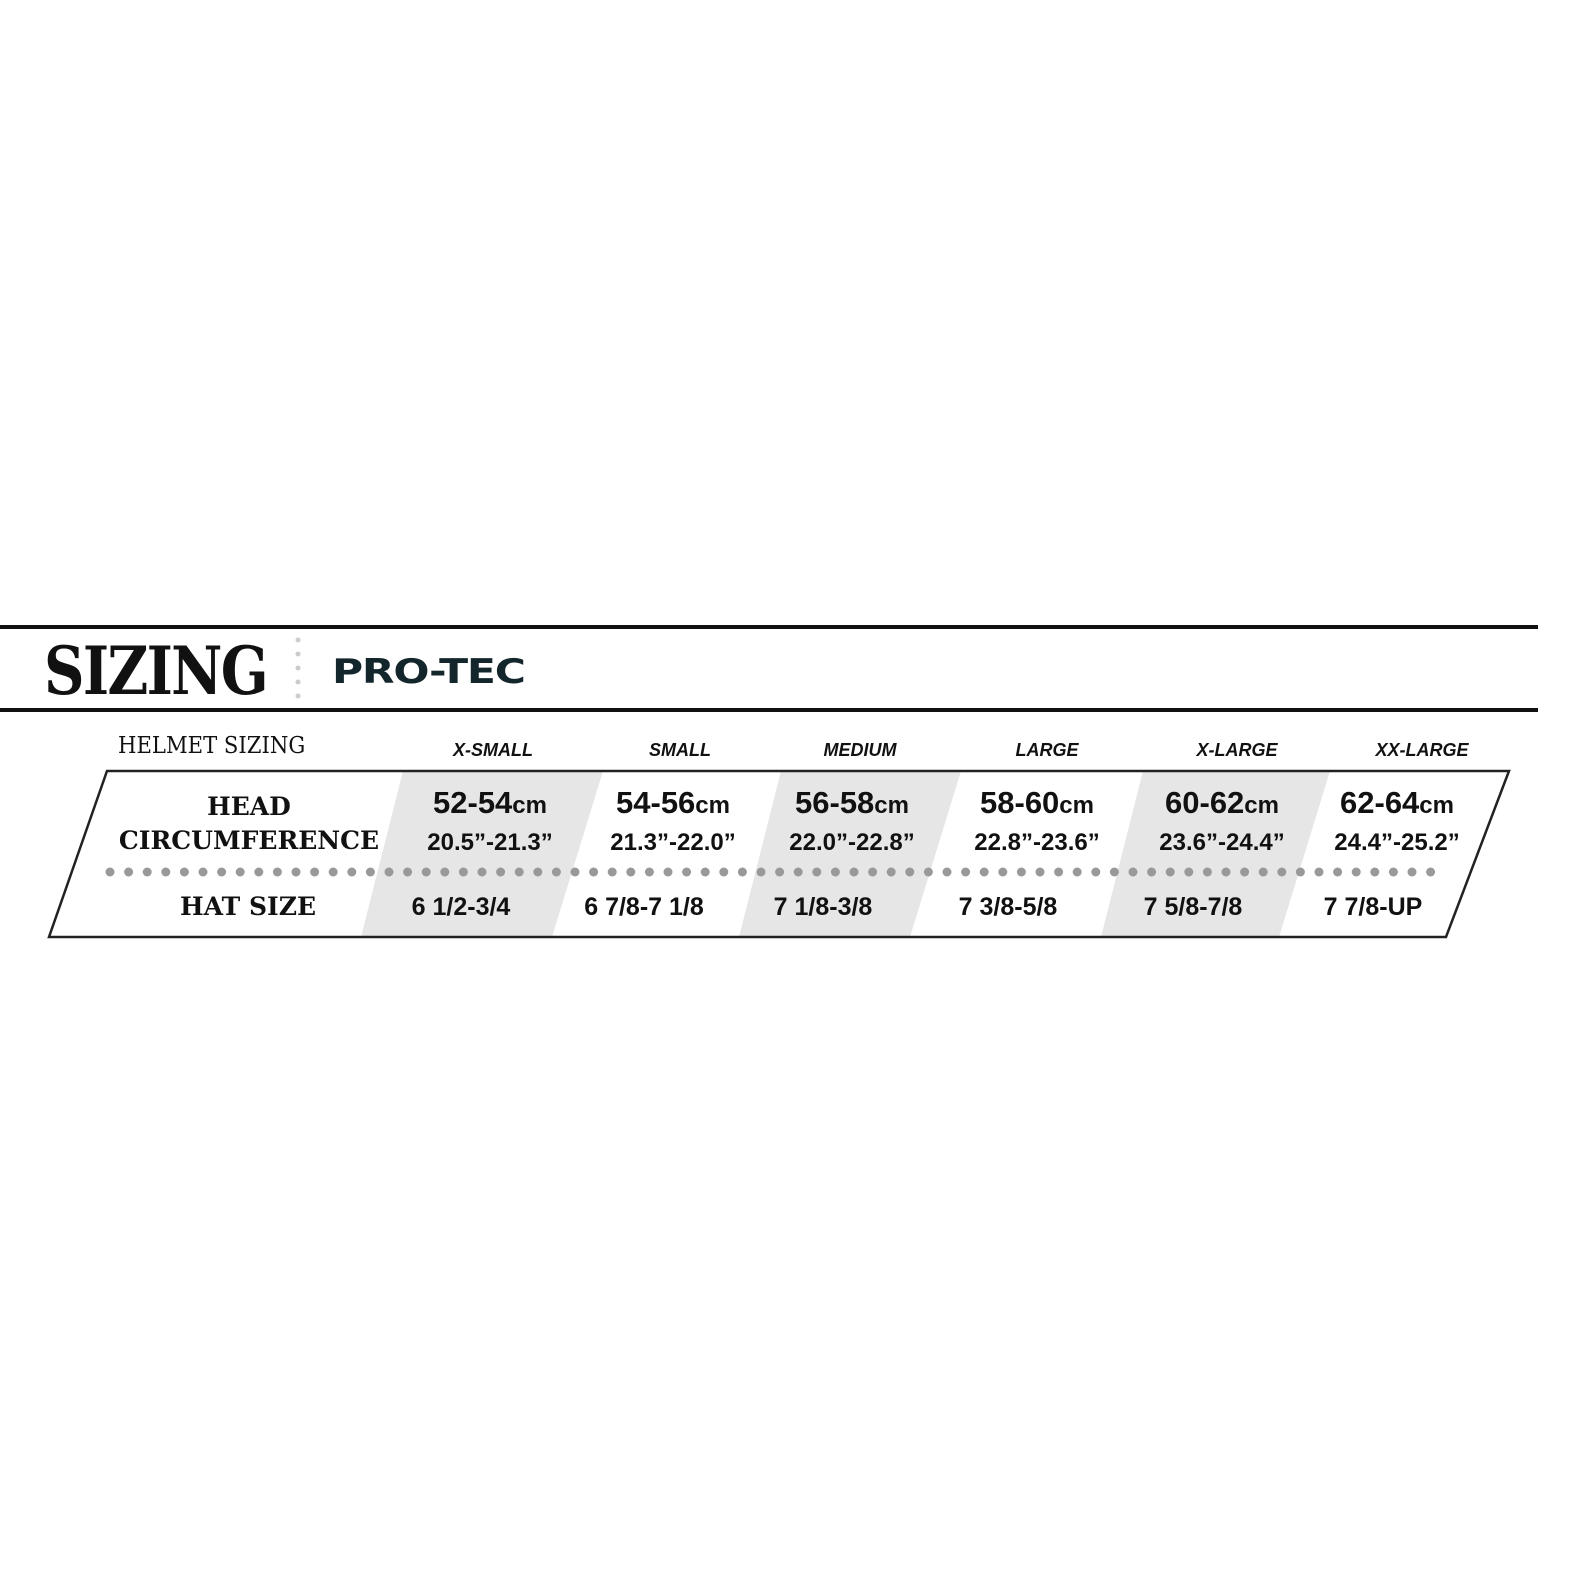 The image size is (1569, 1569). Describe the element at coordinates (429, 672) in the screenshot. I see `brand-logo: PRO-TEC` at that location.